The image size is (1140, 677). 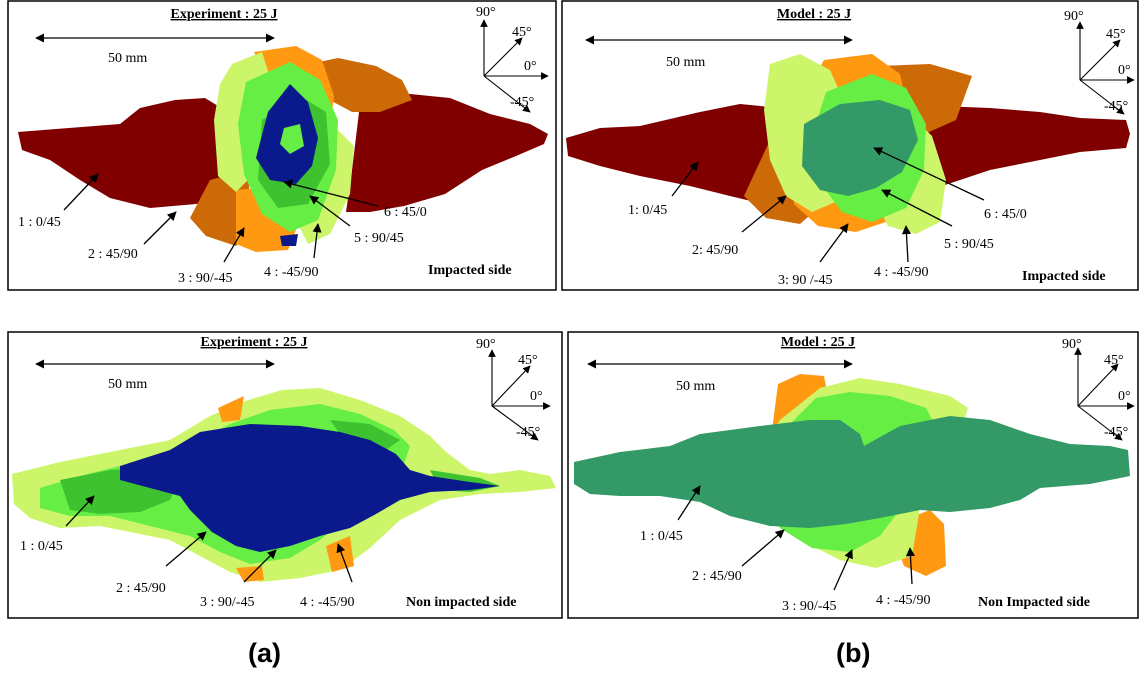 What do you see at coordinates (805, 280) in the screenshot?
I see `ply-label-3: 3: 90 /-45` at bounding box center [805, 280].